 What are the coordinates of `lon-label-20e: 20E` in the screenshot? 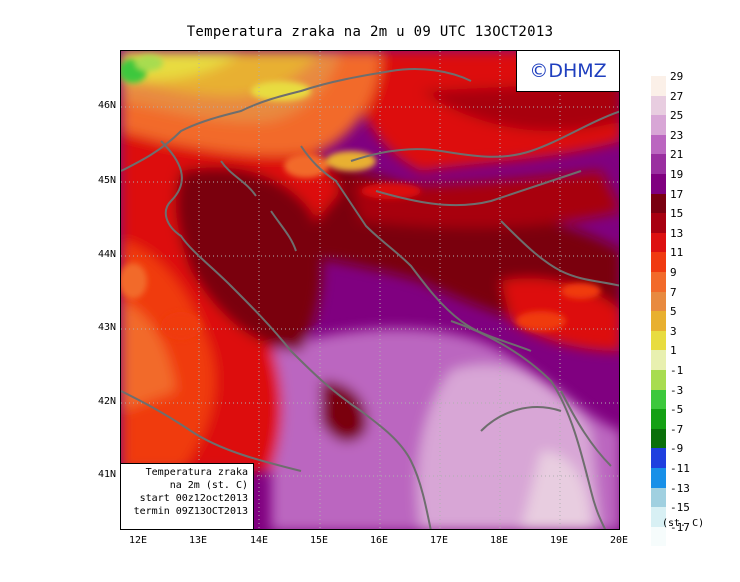 It's located at (619, 540).